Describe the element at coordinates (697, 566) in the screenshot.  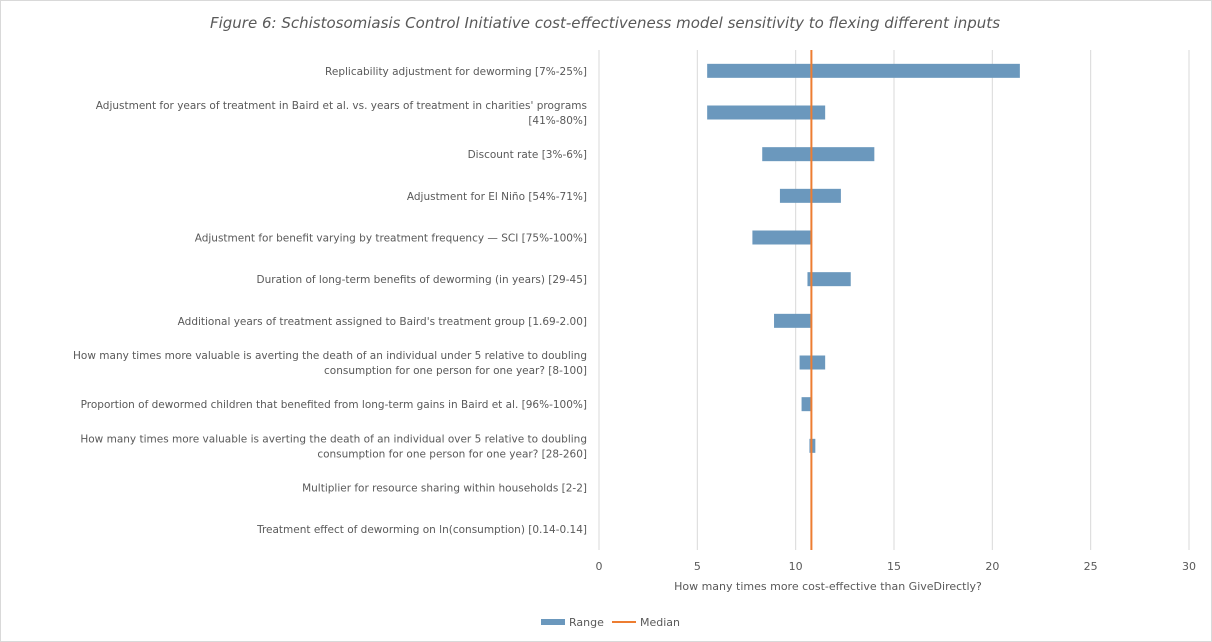
I see `x-tick-label: 5` at that location.